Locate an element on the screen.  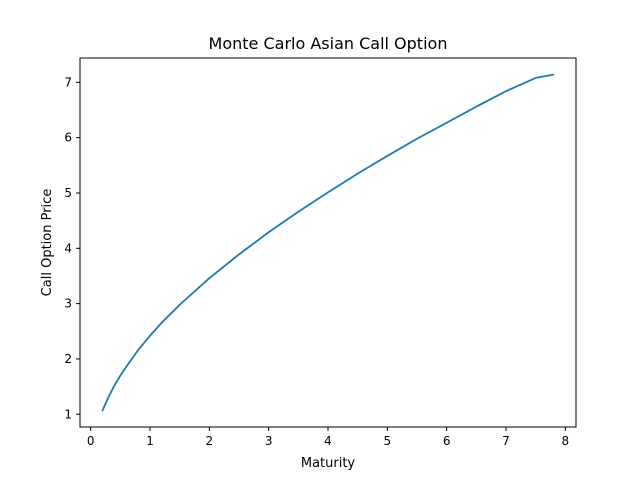
y-axis-label: Call Option Price is located at coordinates (47, 243).